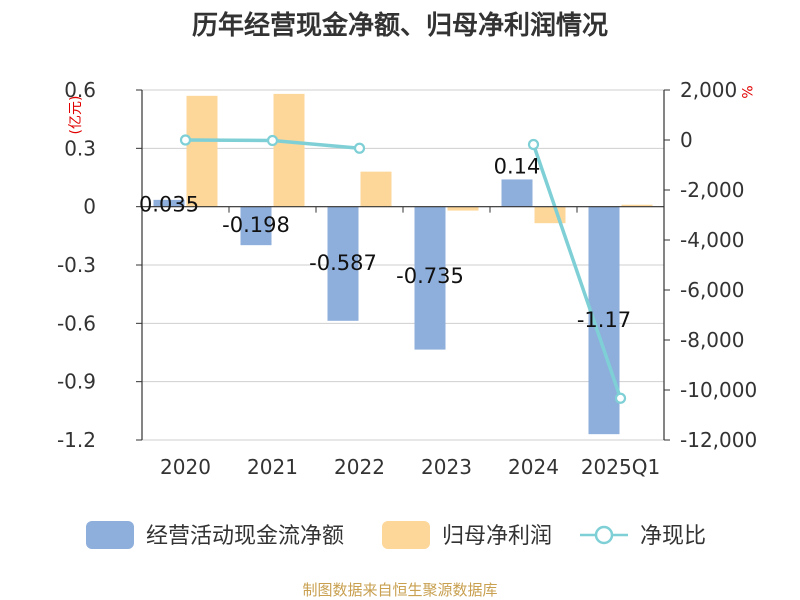  I want to click on legend-net-profit-label: 归母净利润, so click(497, 536).